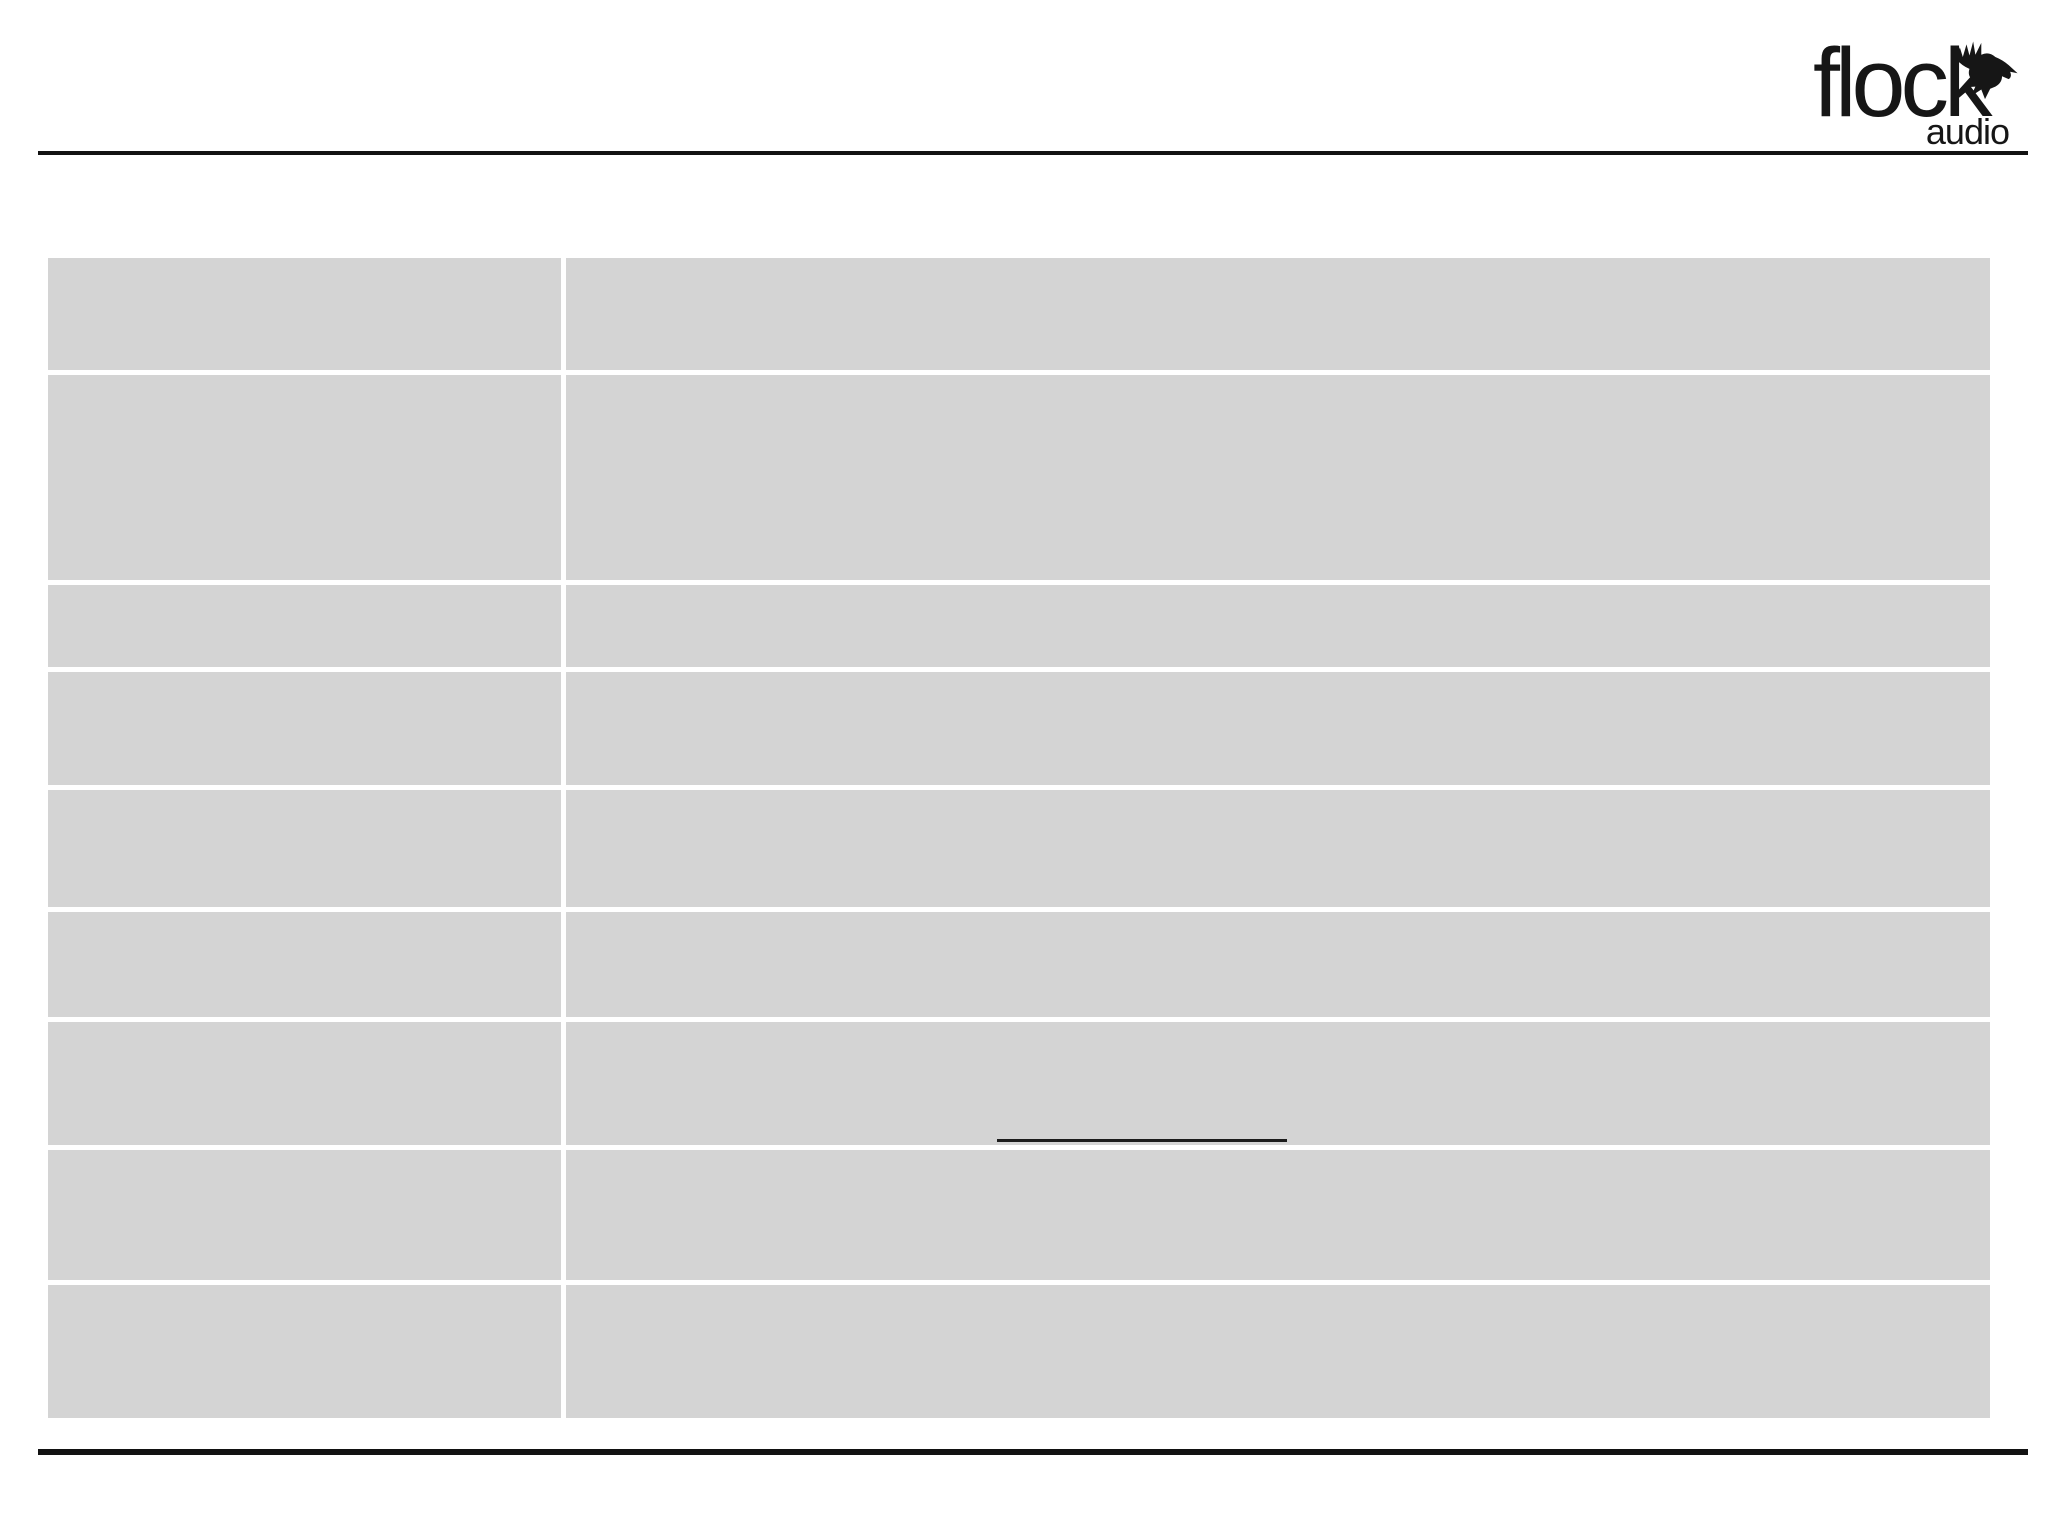 Image resolution: width=2048 pixels, height=1536 pixels. What do you see at coordinates (1986, 70) in the screenshot?
I see `bird-silhouette-icon` at bounding box center [1986, 70].